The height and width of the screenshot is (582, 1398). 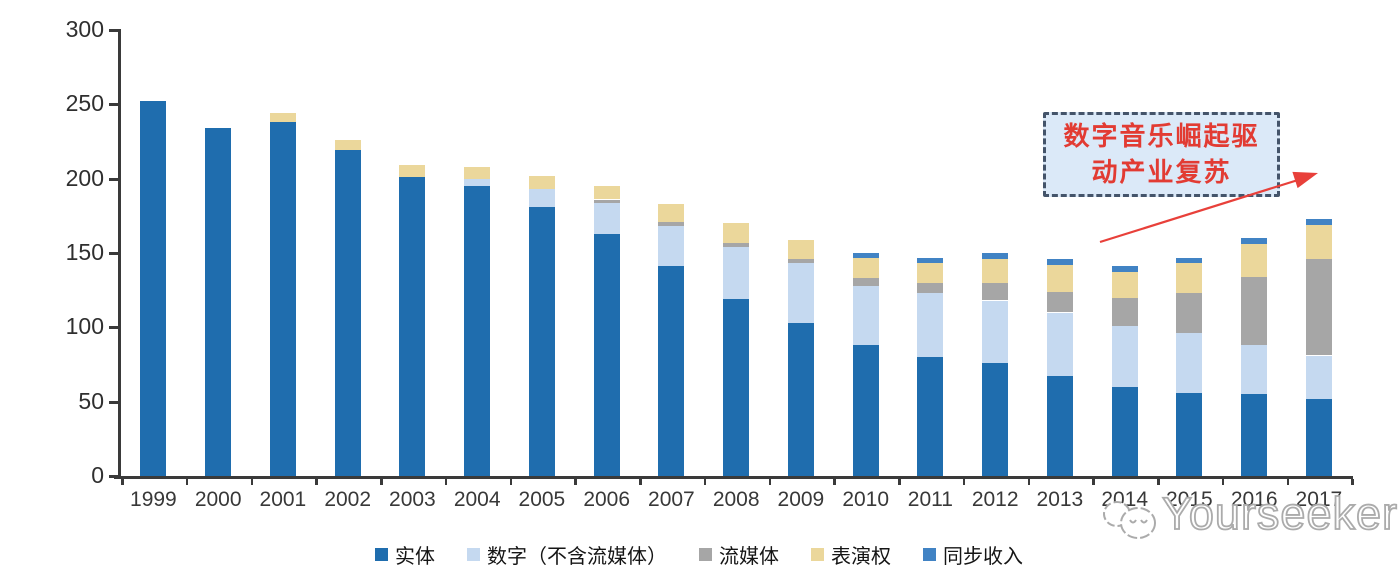 What do you see at coordinates (153, 499) in the screenshot?
I see `x-tick-label: 1999` at bounding box center [153, 499].